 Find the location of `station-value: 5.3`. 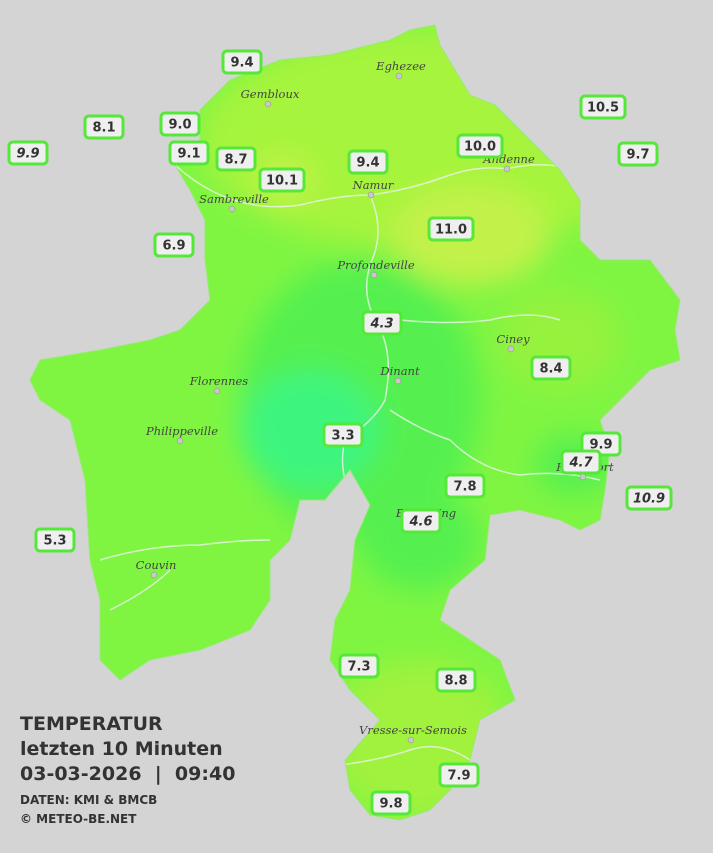

station-value: 5.3 is located at coordinates (54, 541).